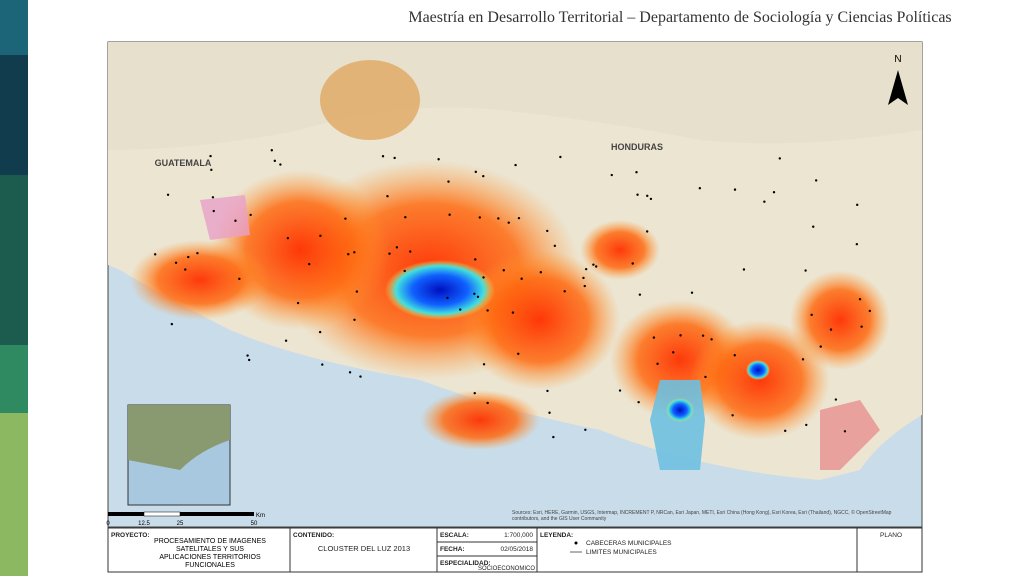 The width and height of the screenshot is (1024, 581). I want to click on block-label: FECHA:, so click(452, 549).